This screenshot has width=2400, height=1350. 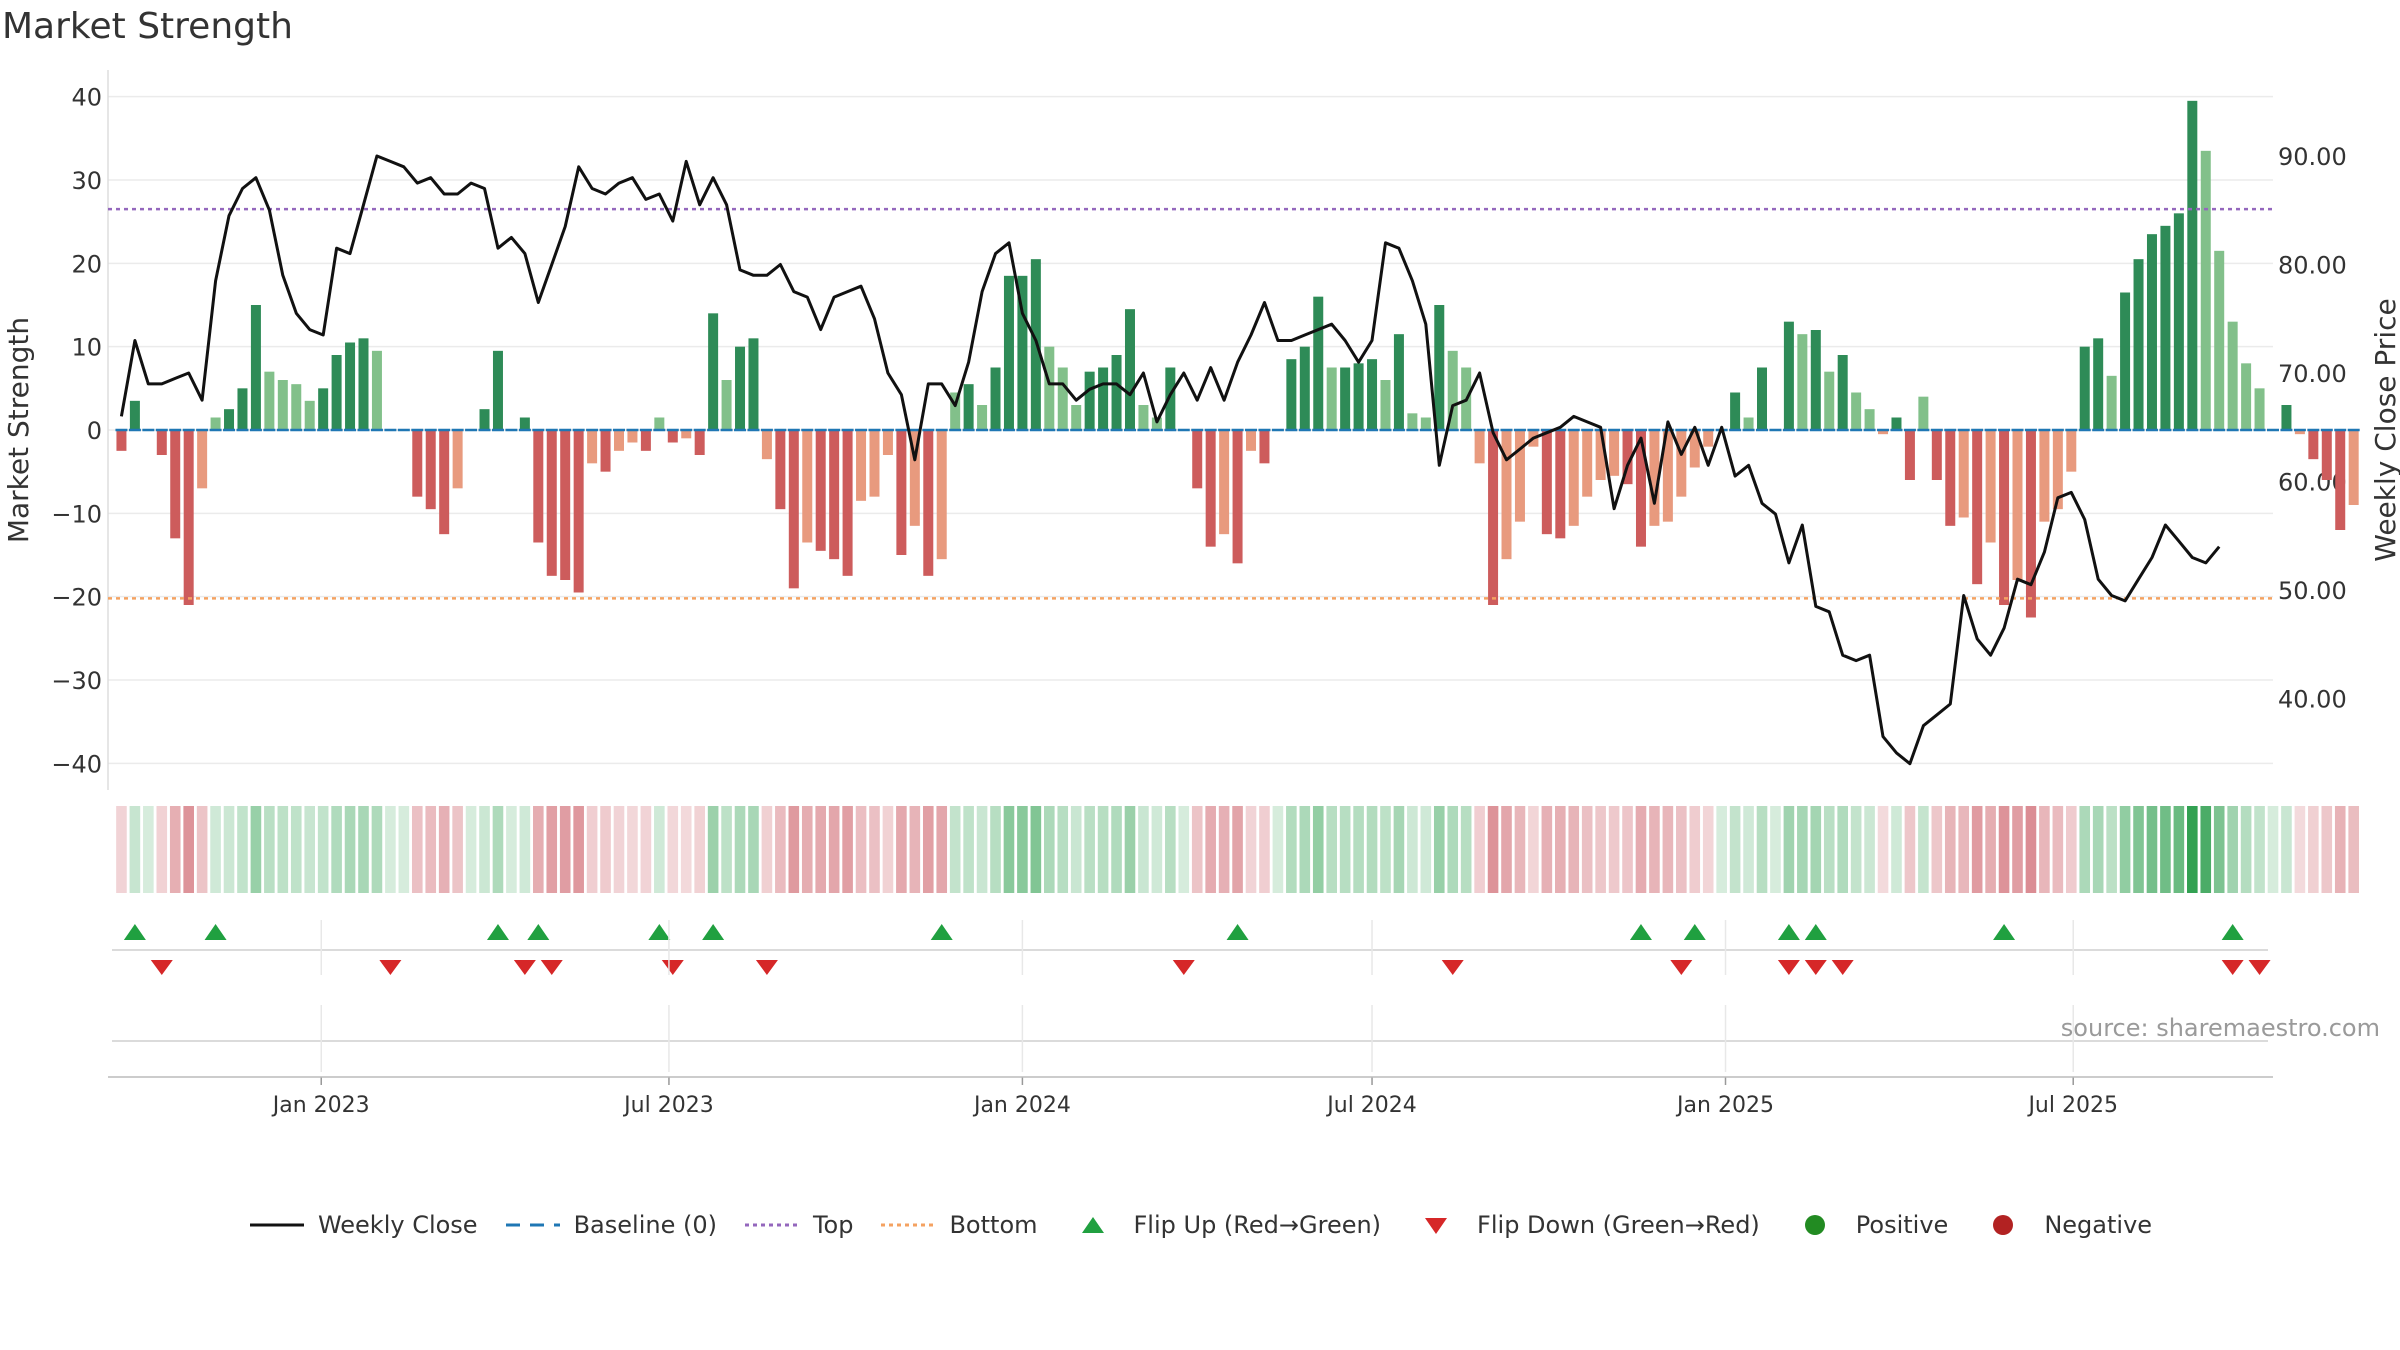 I want to click on legend-label: Negative, so click(x=2098, y=1225).